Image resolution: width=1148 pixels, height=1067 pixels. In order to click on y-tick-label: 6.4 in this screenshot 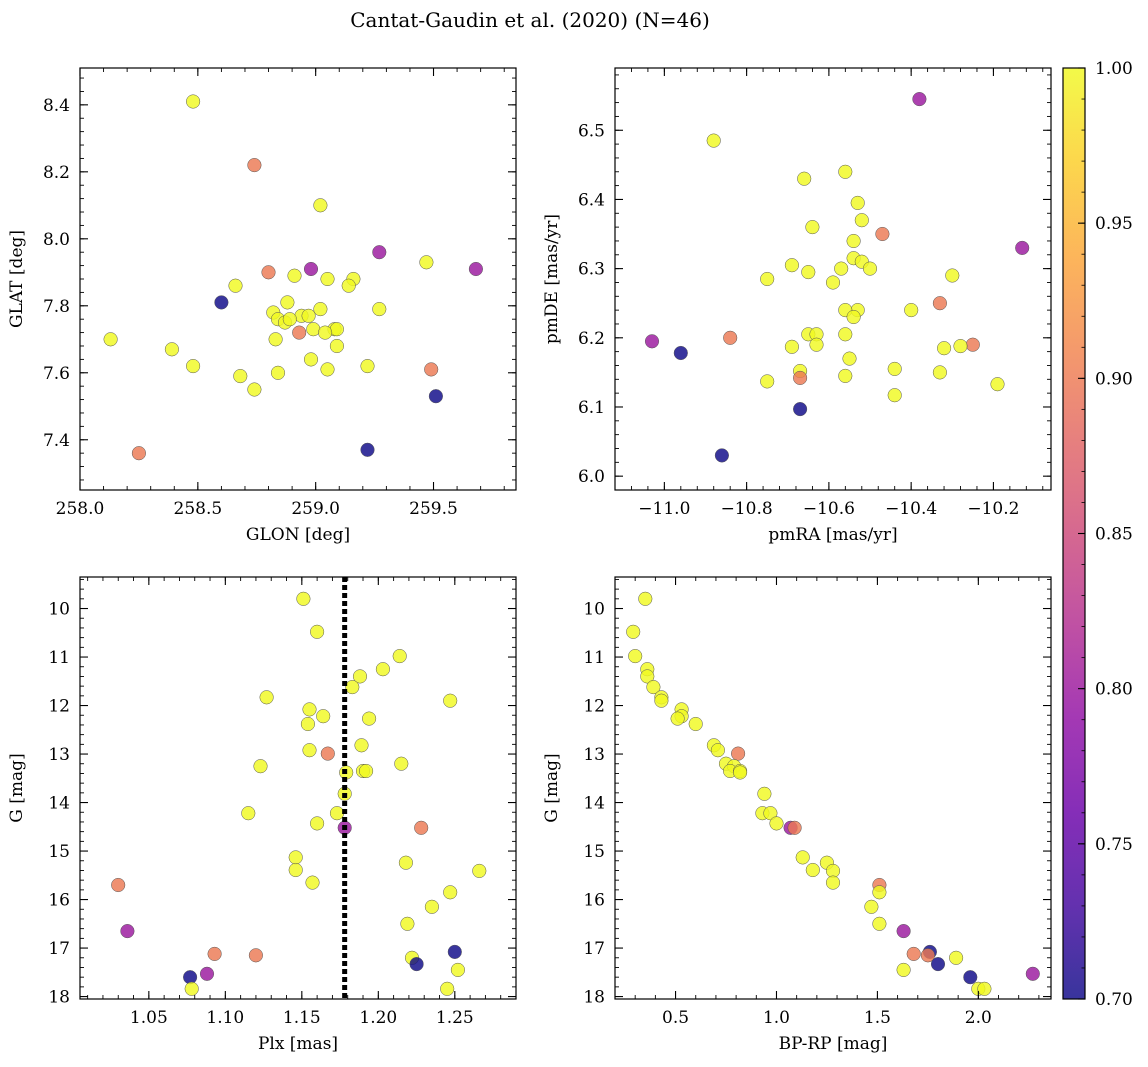, I will do `click(591, 200)`.